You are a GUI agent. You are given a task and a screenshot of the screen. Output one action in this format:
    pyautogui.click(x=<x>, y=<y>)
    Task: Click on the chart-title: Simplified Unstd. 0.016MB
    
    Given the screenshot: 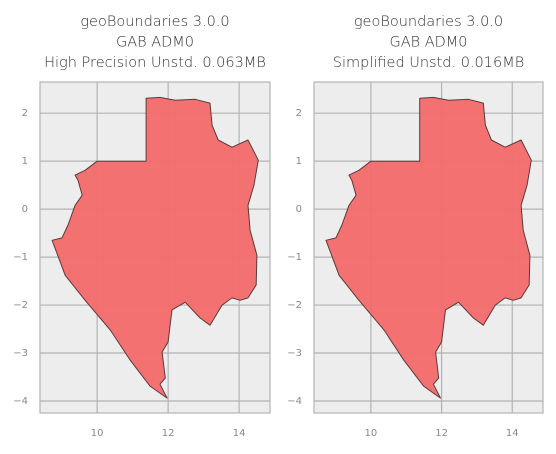 What is the action you would take?
    pyautogui.click(x=428, y=63)
    